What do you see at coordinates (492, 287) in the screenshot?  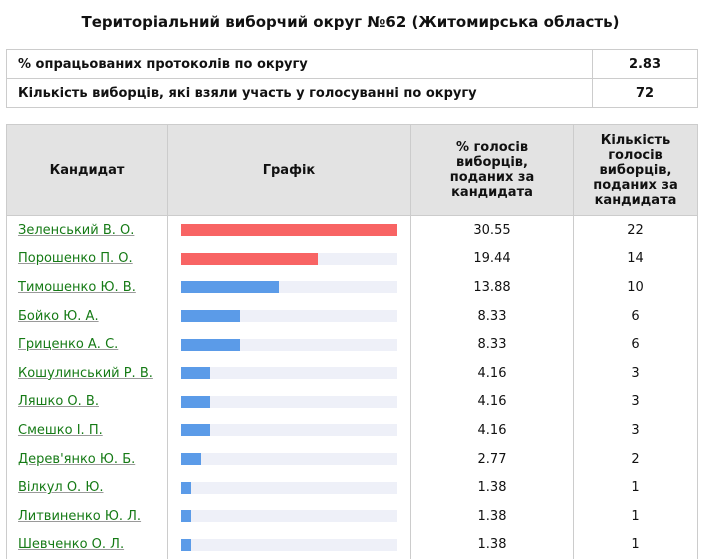 I see `percent-cell: 13.88` at bounding box center [492, 287].